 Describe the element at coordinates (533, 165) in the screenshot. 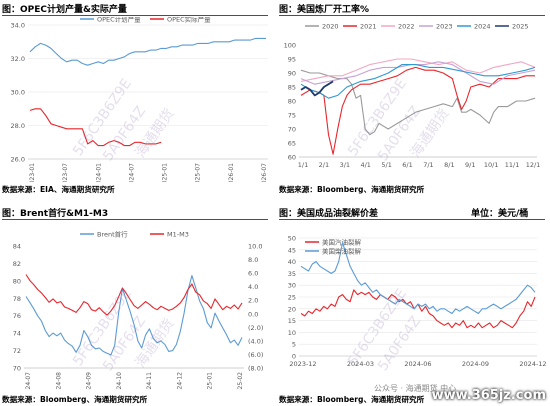

I see `x-tick-label: 12/1` at that location.